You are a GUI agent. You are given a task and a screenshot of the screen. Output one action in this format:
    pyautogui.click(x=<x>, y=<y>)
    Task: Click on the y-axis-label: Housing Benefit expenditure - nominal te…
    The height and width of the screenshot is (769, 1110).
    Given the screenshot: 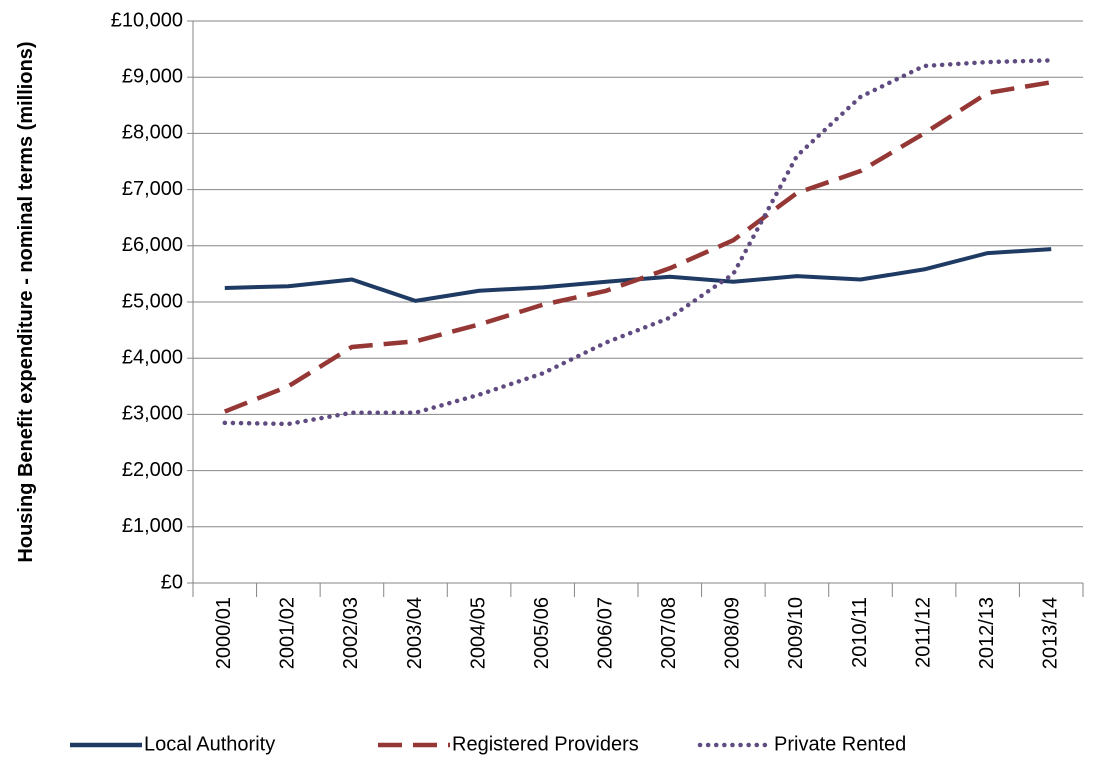 What is the action you would take?
    pyautogui.click(x=26, y=302)
    